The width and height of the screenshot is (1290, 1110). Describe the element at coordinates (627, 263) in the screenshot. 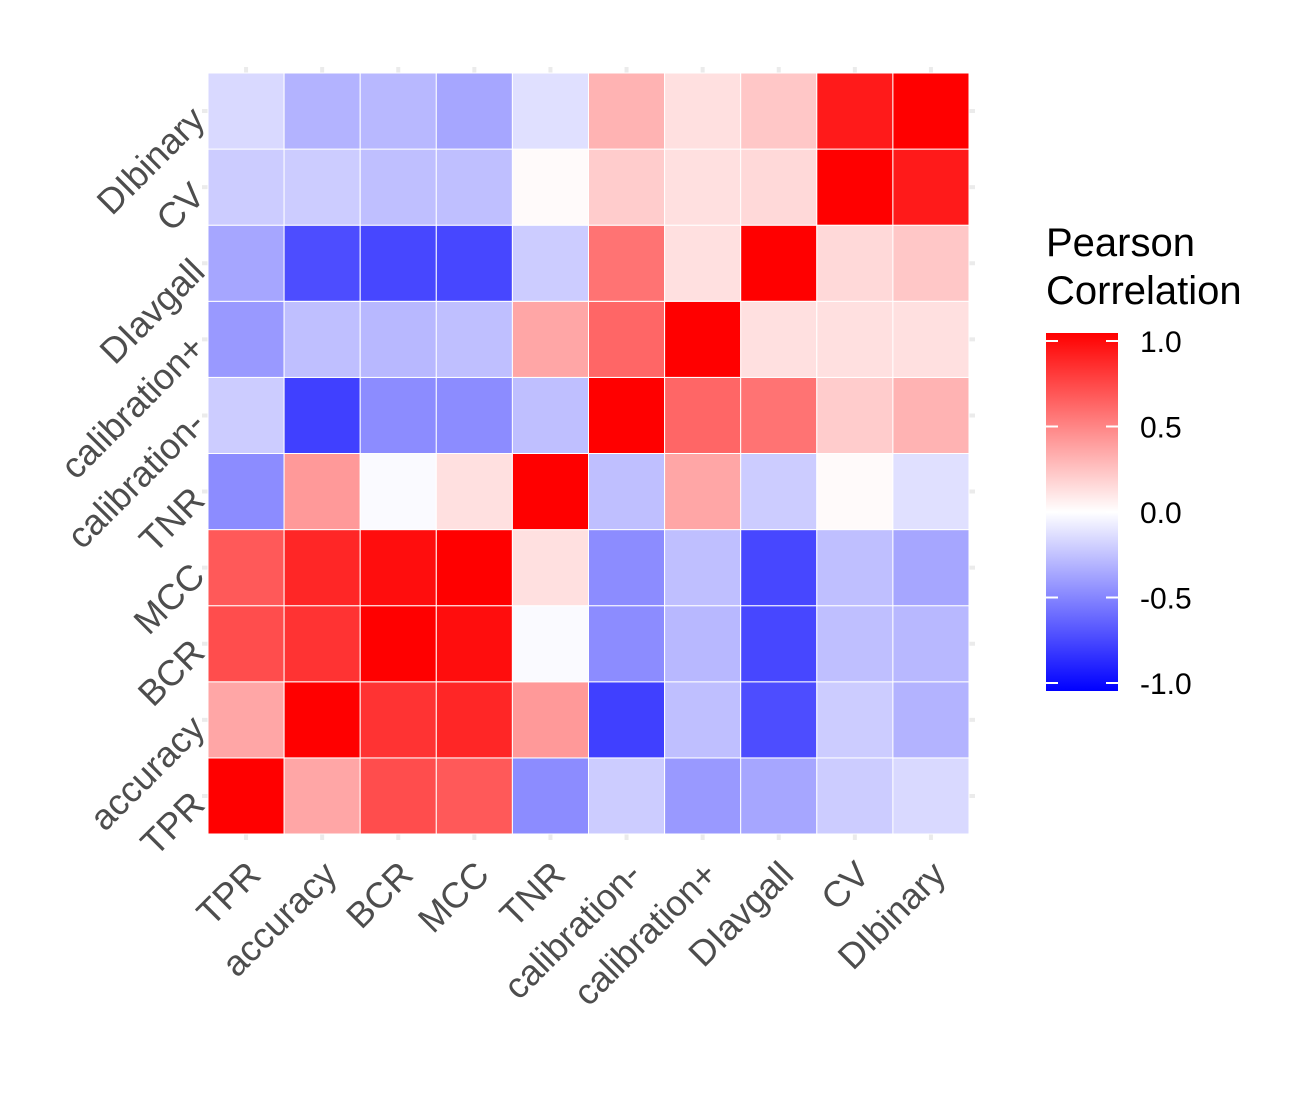

I see `heatmap-cell-diavgall-calibrationminus` at that location.